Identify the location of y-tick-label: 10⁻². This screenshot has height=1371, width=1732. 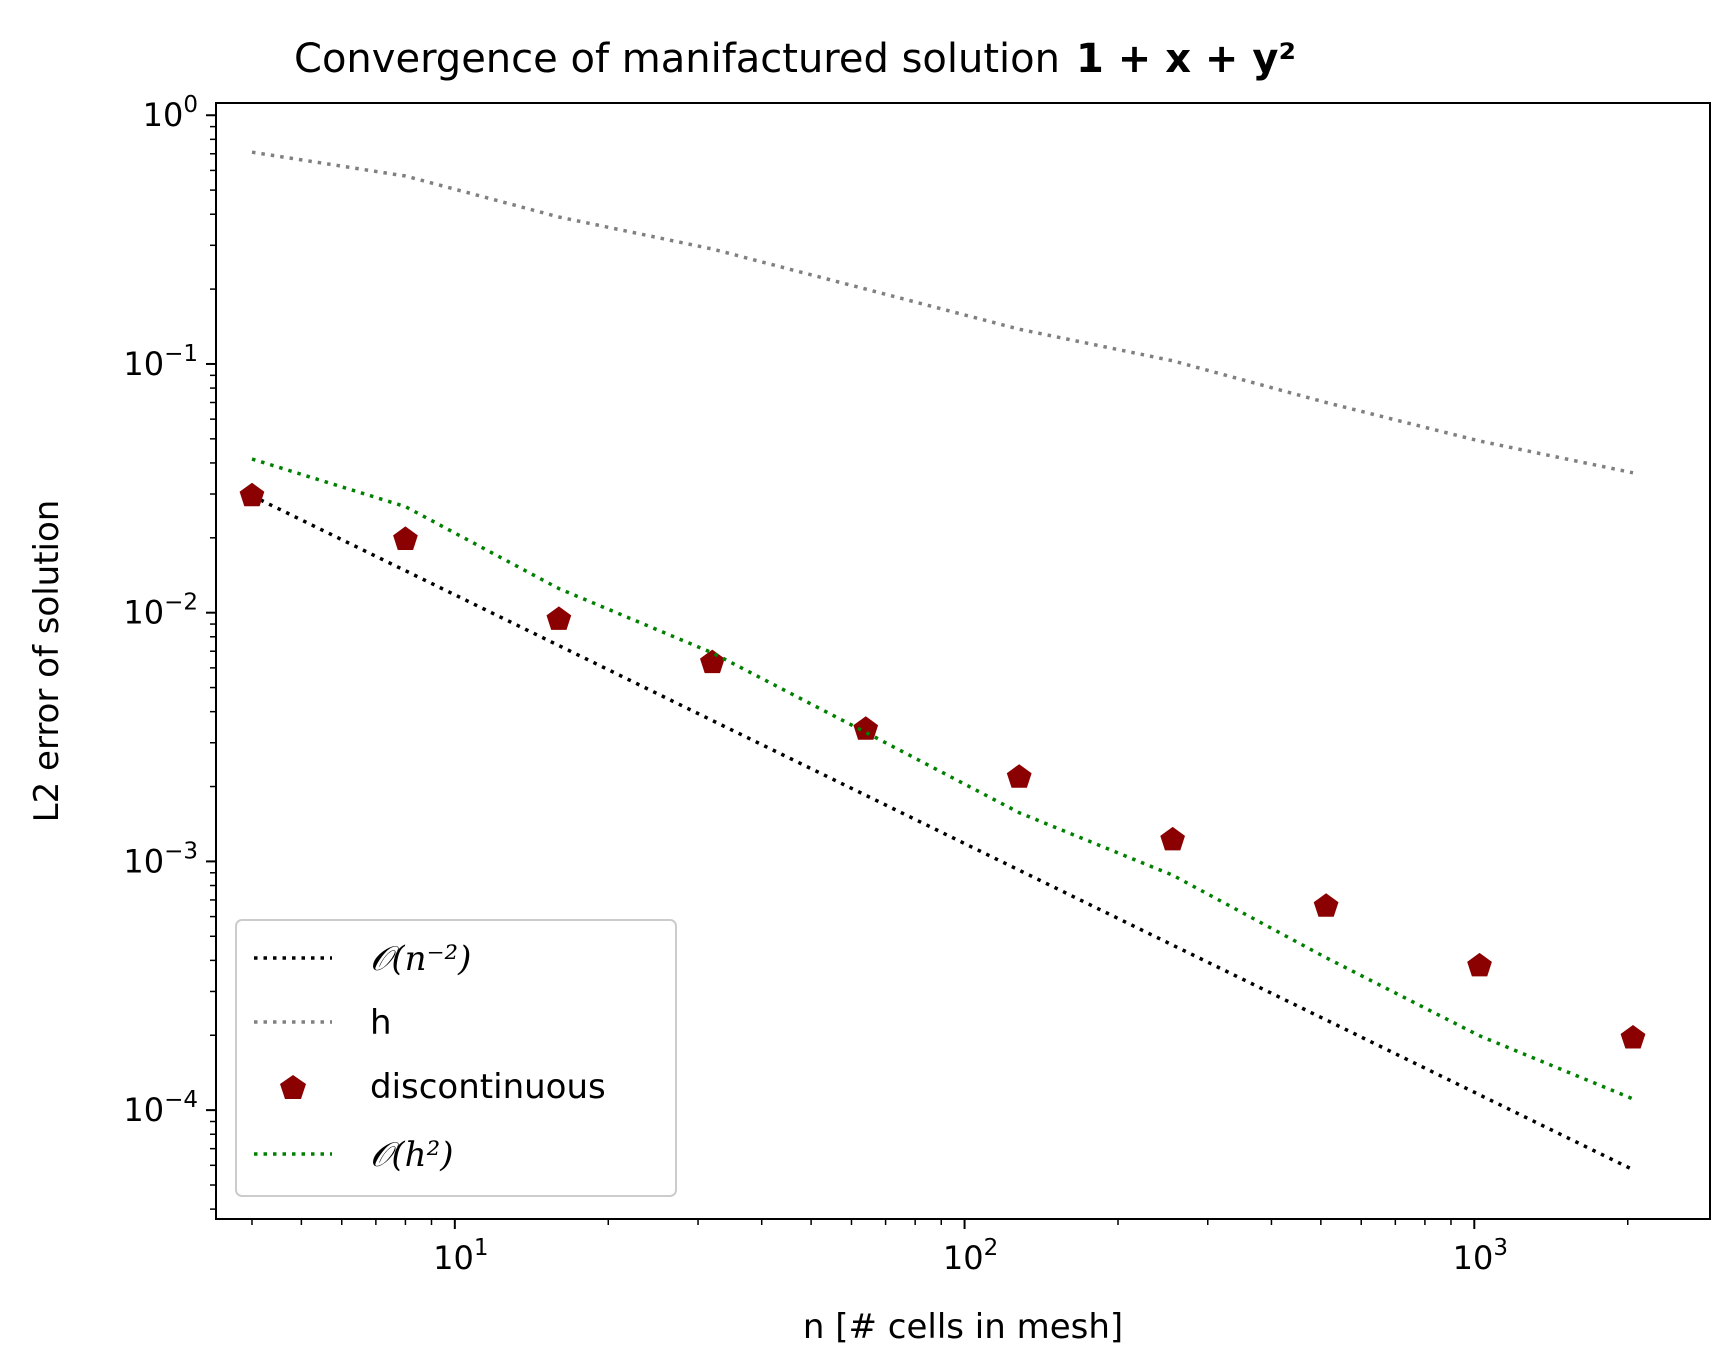
(160, 611).